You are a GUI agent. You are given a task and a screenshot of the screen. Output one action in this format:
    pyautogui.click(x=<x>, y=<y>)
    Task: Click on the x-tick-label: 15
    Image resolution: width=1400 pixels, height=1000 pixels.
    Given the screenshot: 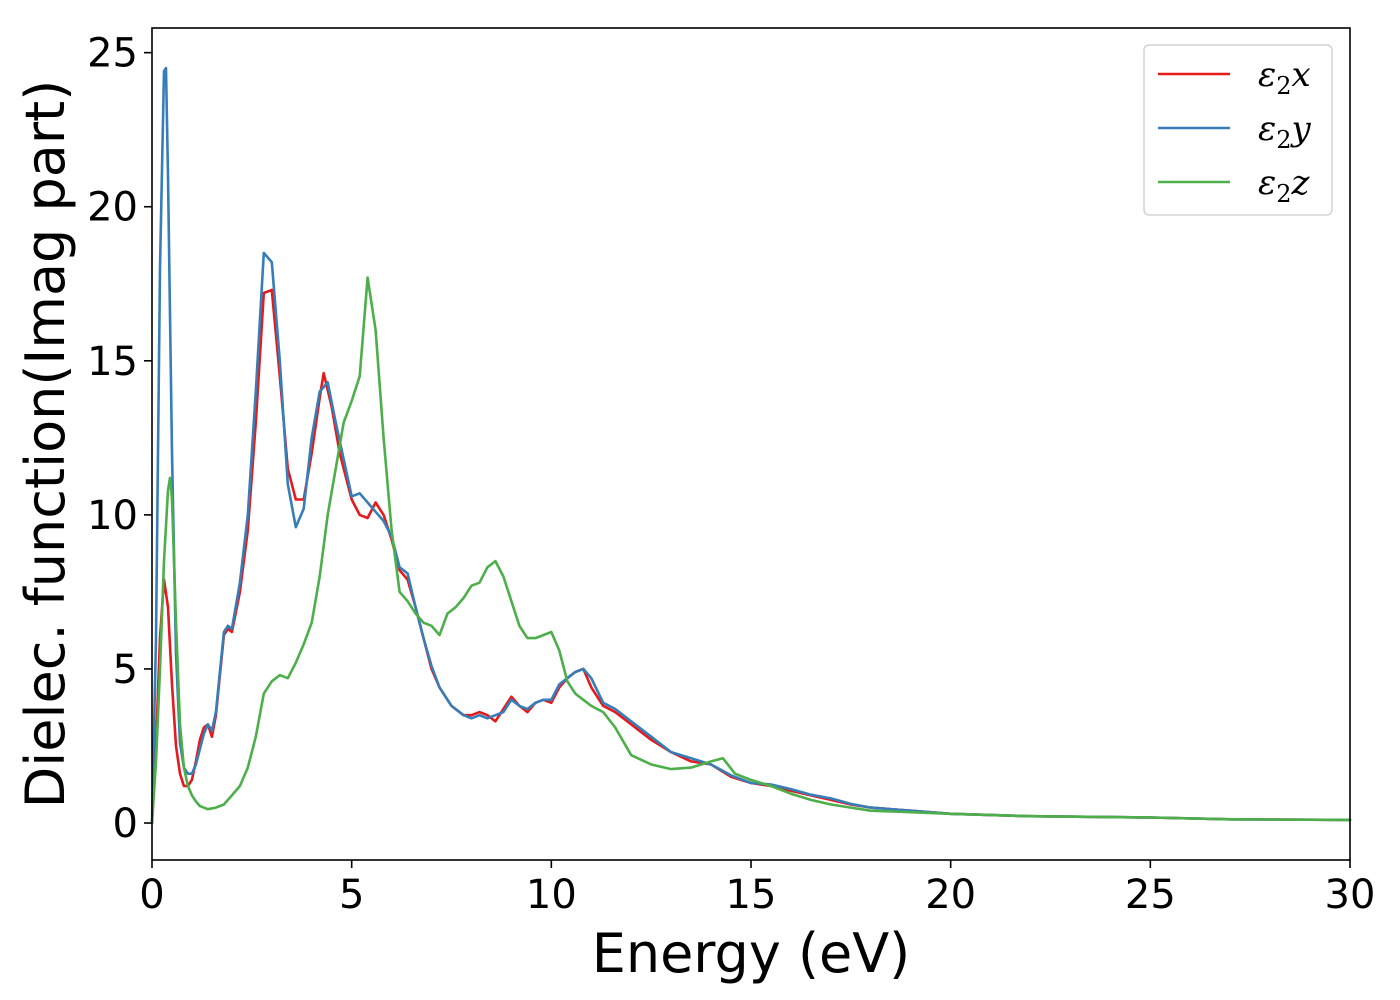 What is the action you would take?
    pyautogui.click(x=751, y=895)
    